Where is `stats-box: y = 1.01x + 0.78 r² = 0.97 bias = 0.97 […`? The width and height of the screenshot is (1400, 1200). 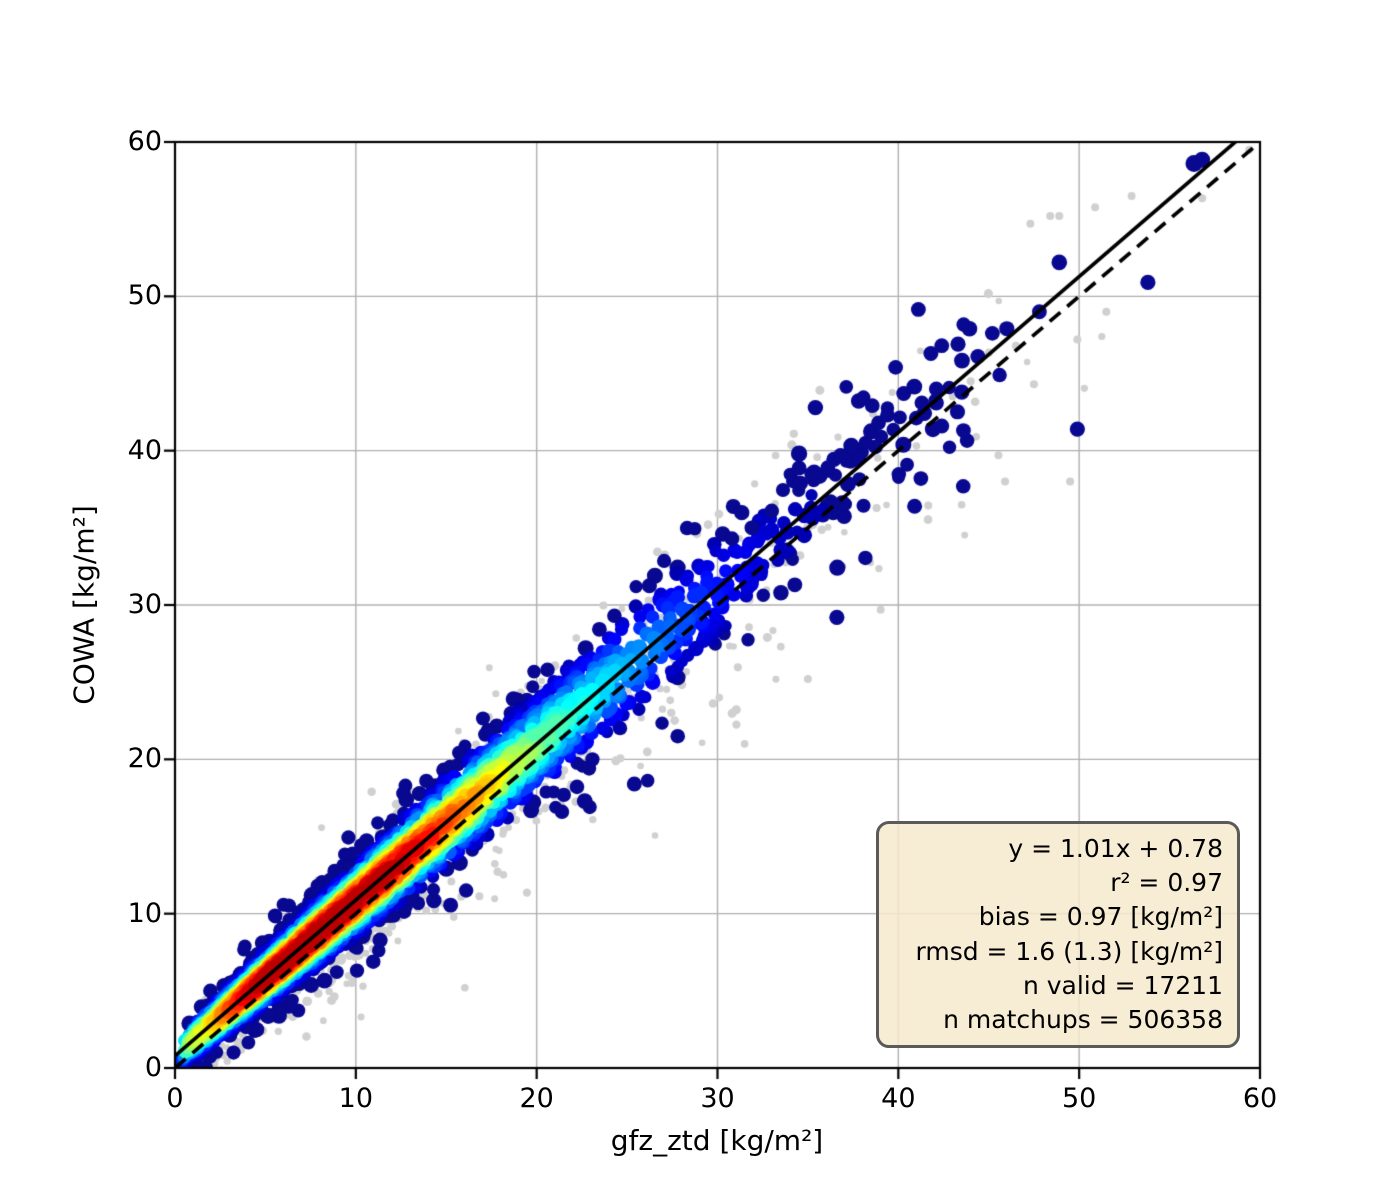 stats-box: y = 1.01x + 0.78 r² = 0.97 bias = 0.97 [… is located at coordinates (1058, 934).